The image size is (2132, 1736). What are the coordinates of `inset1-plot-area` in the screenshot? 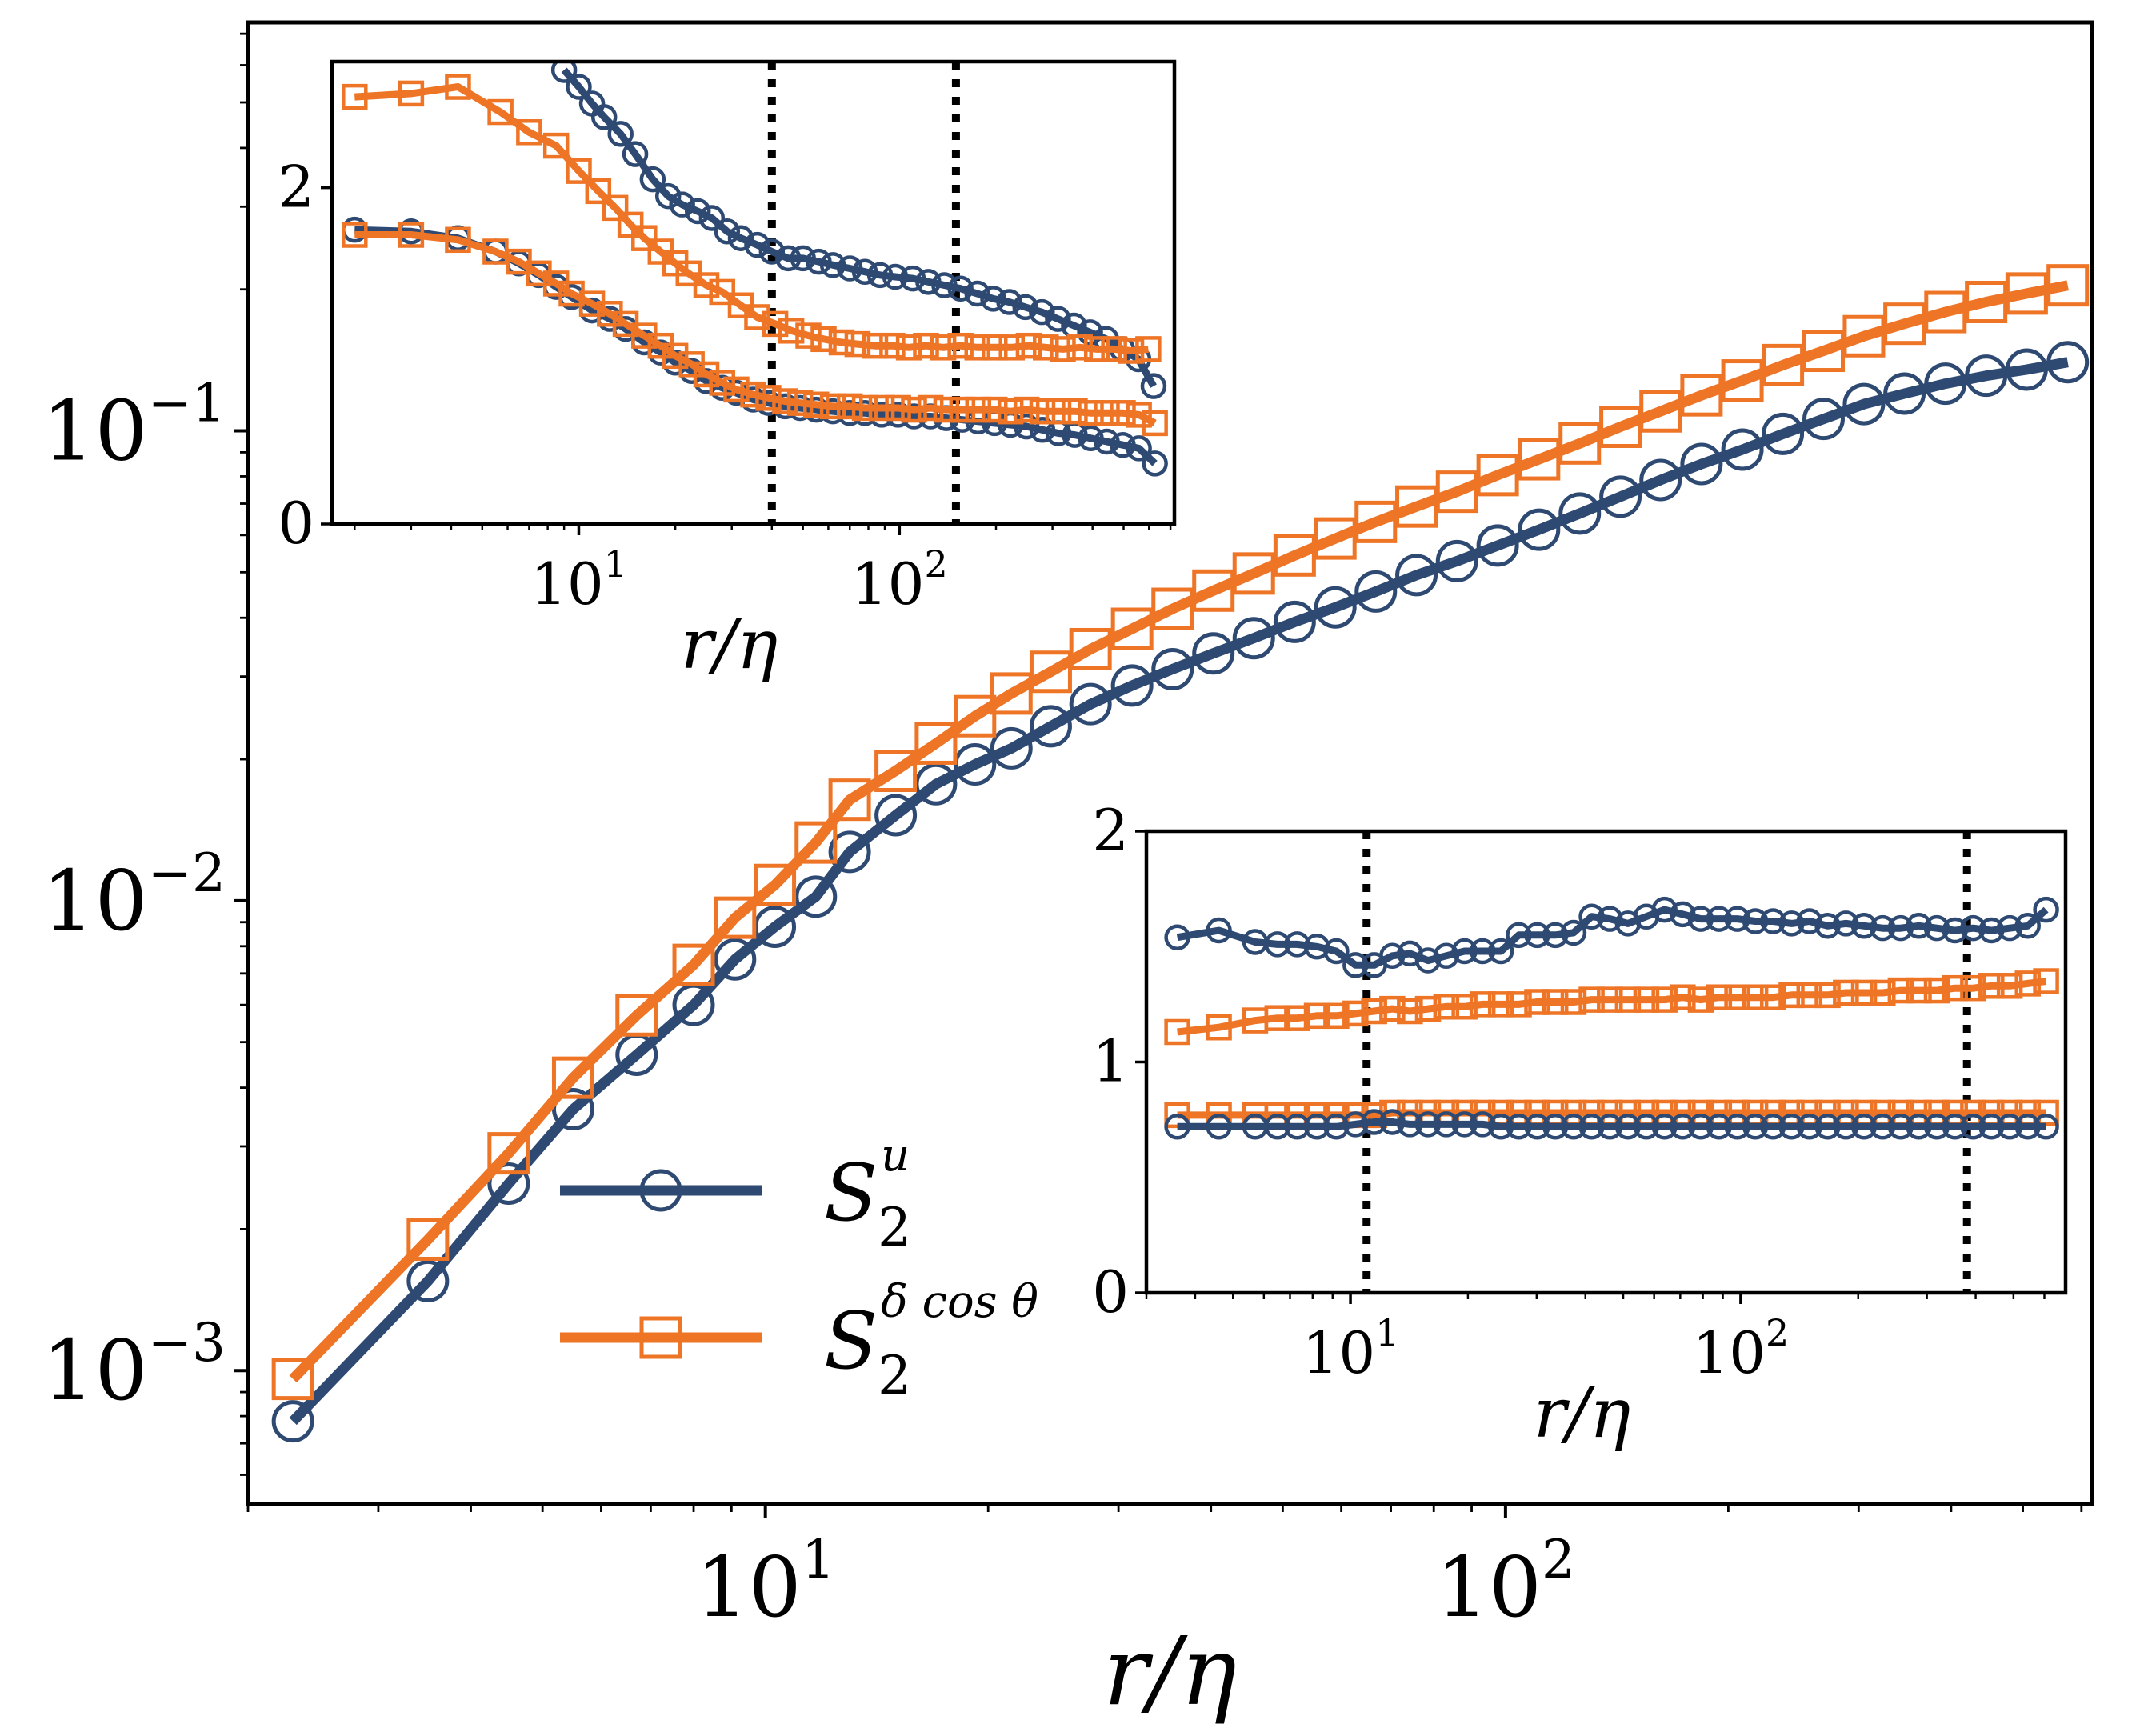 It's located at (755, 269).